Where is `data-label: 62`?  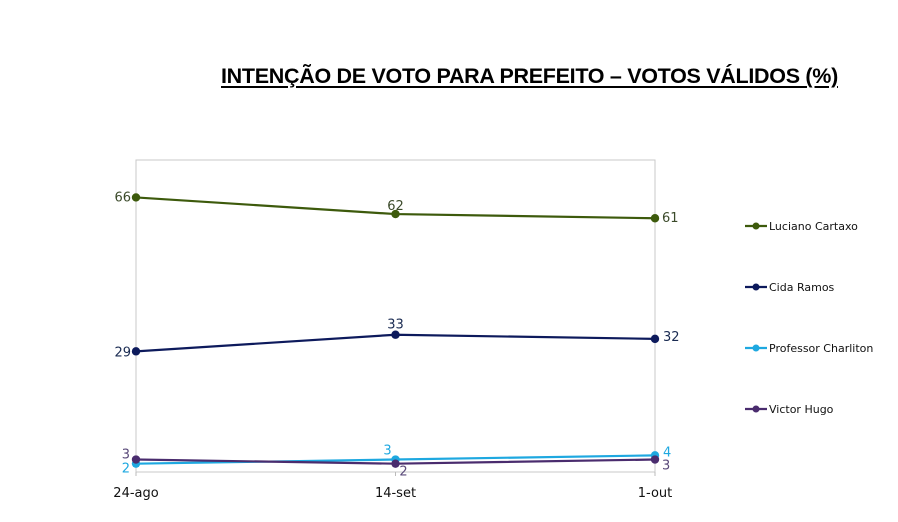 data-label: 62 is located at coordinates (395, 206).